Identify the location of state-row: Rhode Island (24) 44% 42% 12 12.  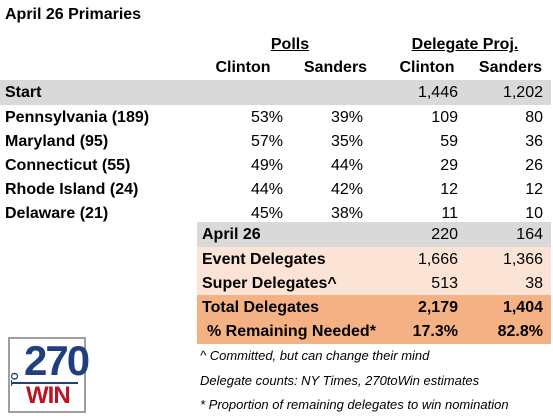
(275, 189).